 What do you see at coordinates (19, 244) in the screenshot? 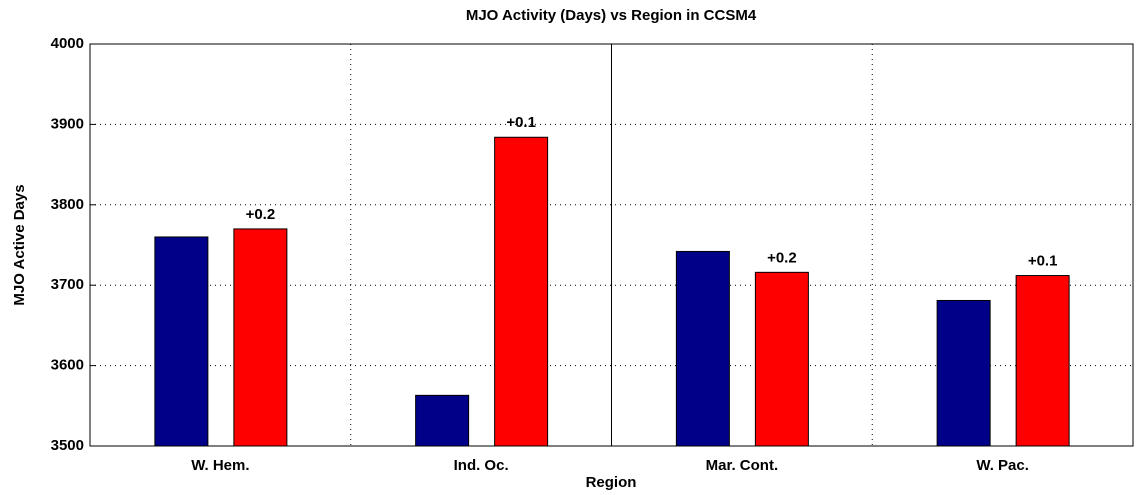
I see `y-axis-label: MJO Active Days` at bounding box center [19, 244].